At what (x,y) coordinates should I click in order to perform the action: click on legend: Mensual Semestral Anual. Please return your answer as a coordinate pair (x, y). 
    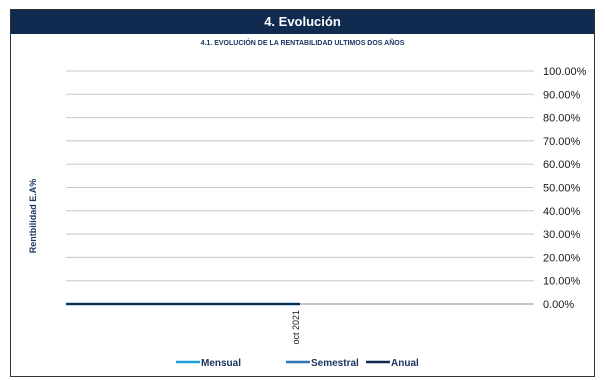
    Looking at the image, I should click on (297, 363).